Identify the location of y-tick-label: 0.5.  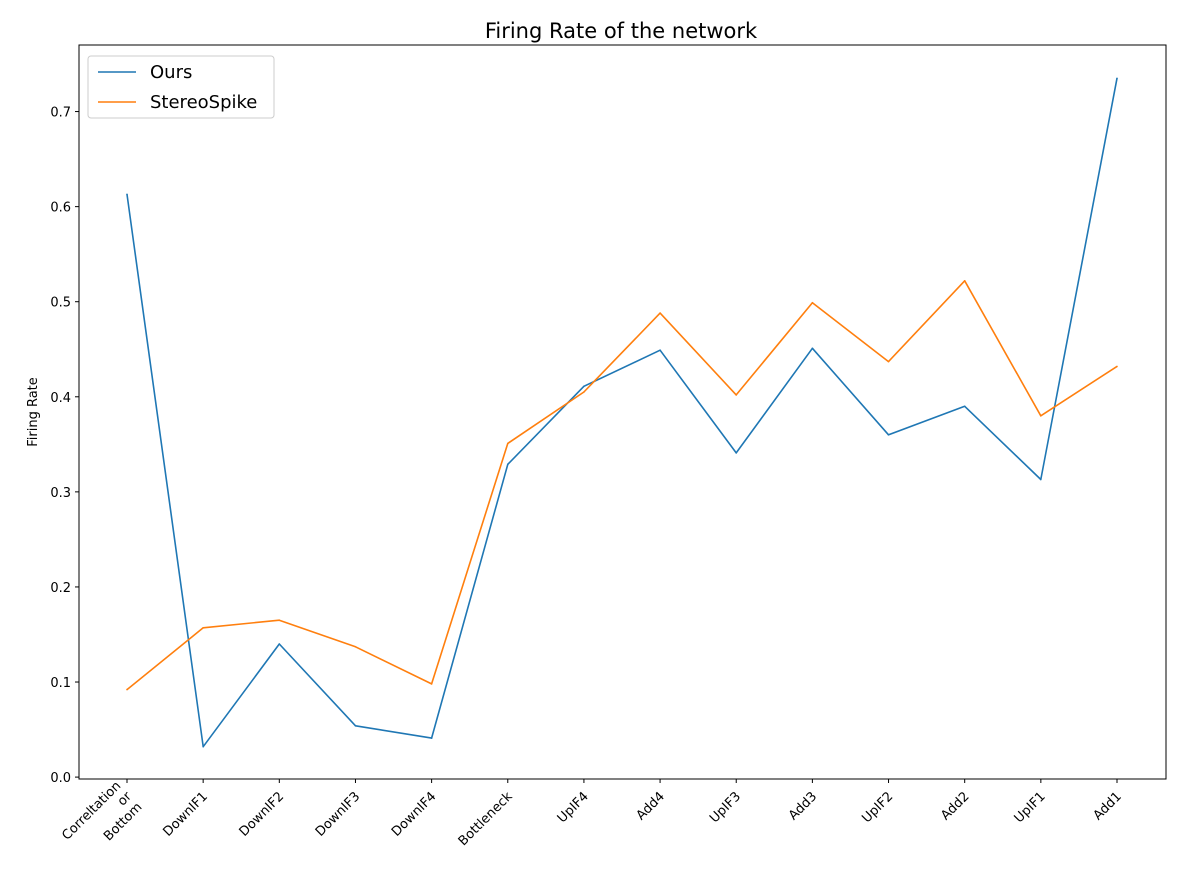
(60, 303).